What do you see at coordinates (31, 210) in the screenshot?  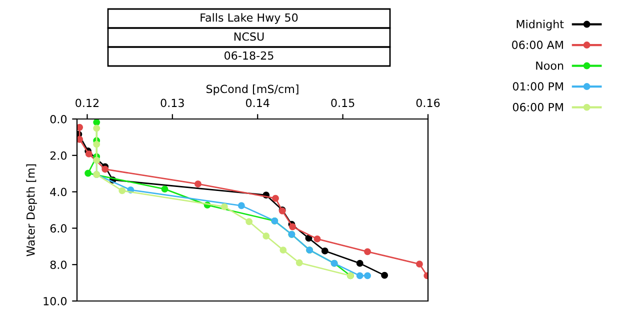 I see `y-axis-title: Water Depth [m]` at bounding box center [31, 210].